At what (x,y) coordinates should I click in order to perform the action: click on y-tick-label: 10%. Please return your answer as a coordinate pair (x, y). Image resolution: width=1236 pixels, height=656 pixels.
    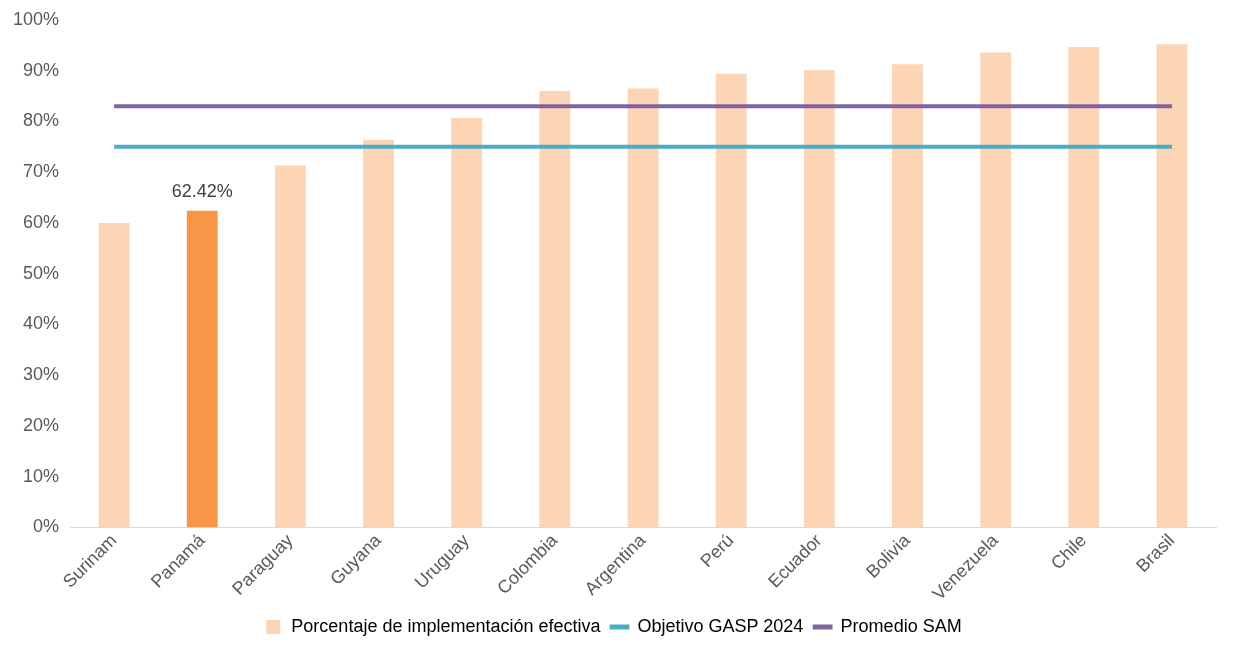
    Looking at the image, I should click on (41, 475).